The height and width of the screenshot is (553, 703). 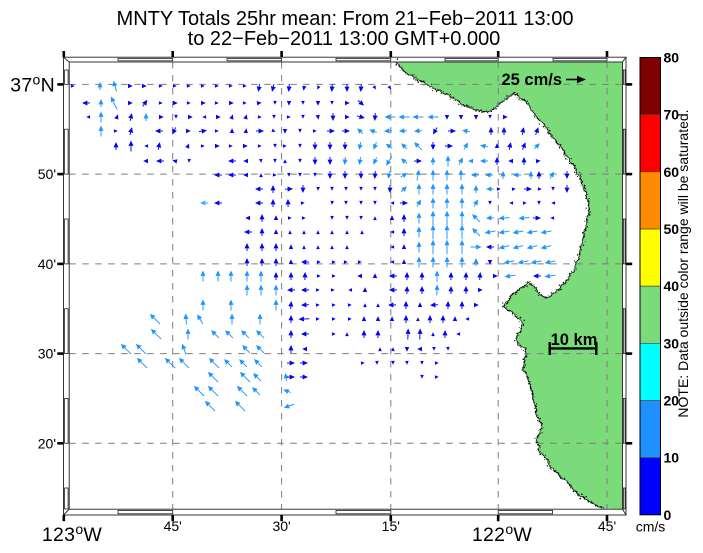 What do you see at coordinates (47, 264) in the screenshot?
I see `svg-text: 40'` at bounding box center [47, 264].